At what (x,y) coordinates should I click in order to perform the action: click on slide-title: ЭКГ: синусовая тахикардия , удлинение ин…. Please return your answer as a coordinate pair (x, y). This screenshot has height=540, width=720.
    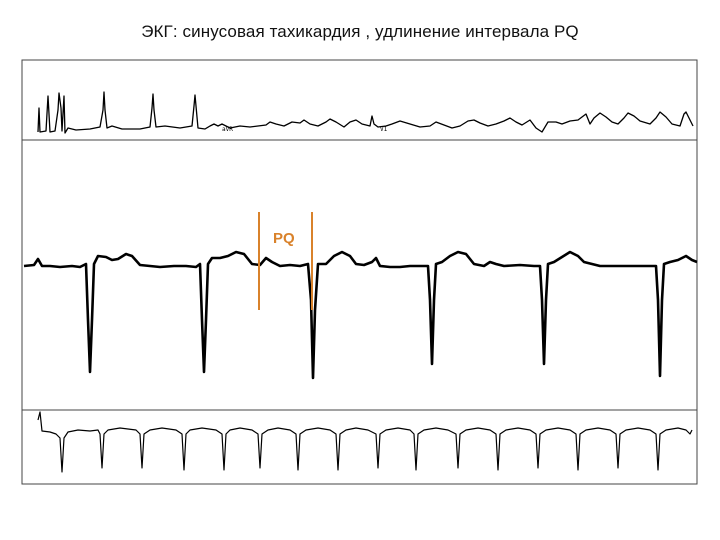
    Looking at the image, I should click on (360, 31).